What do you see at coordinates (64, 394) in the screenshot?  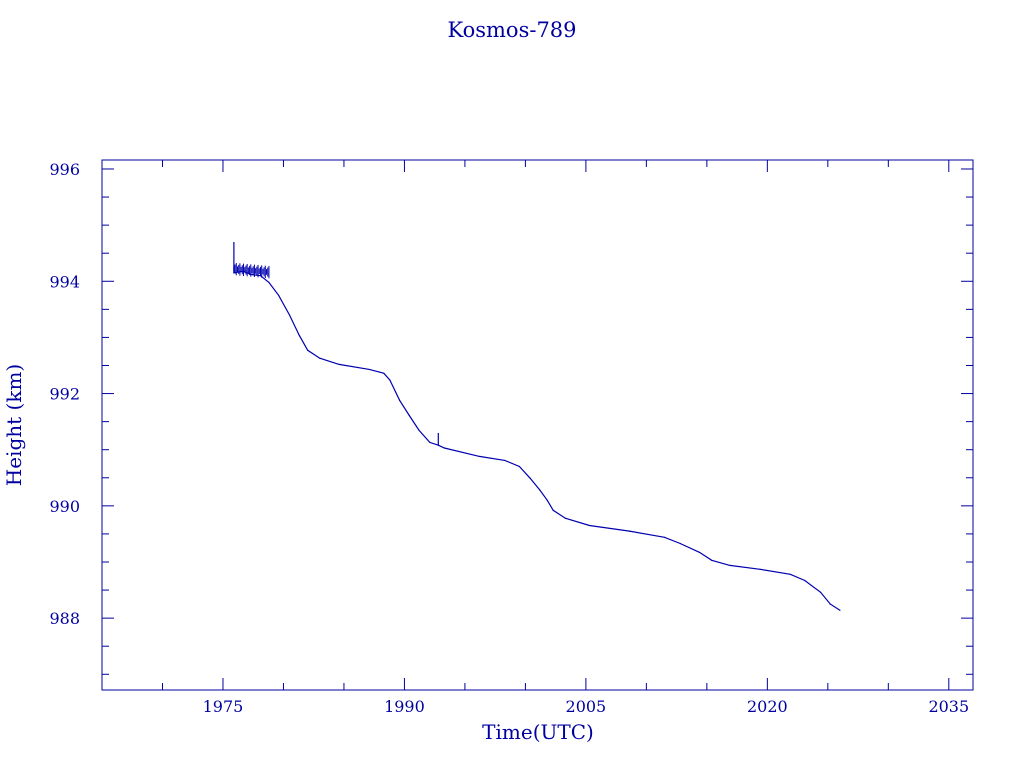 I see `y-tick-label: 992` at bounding box center [64, 394].